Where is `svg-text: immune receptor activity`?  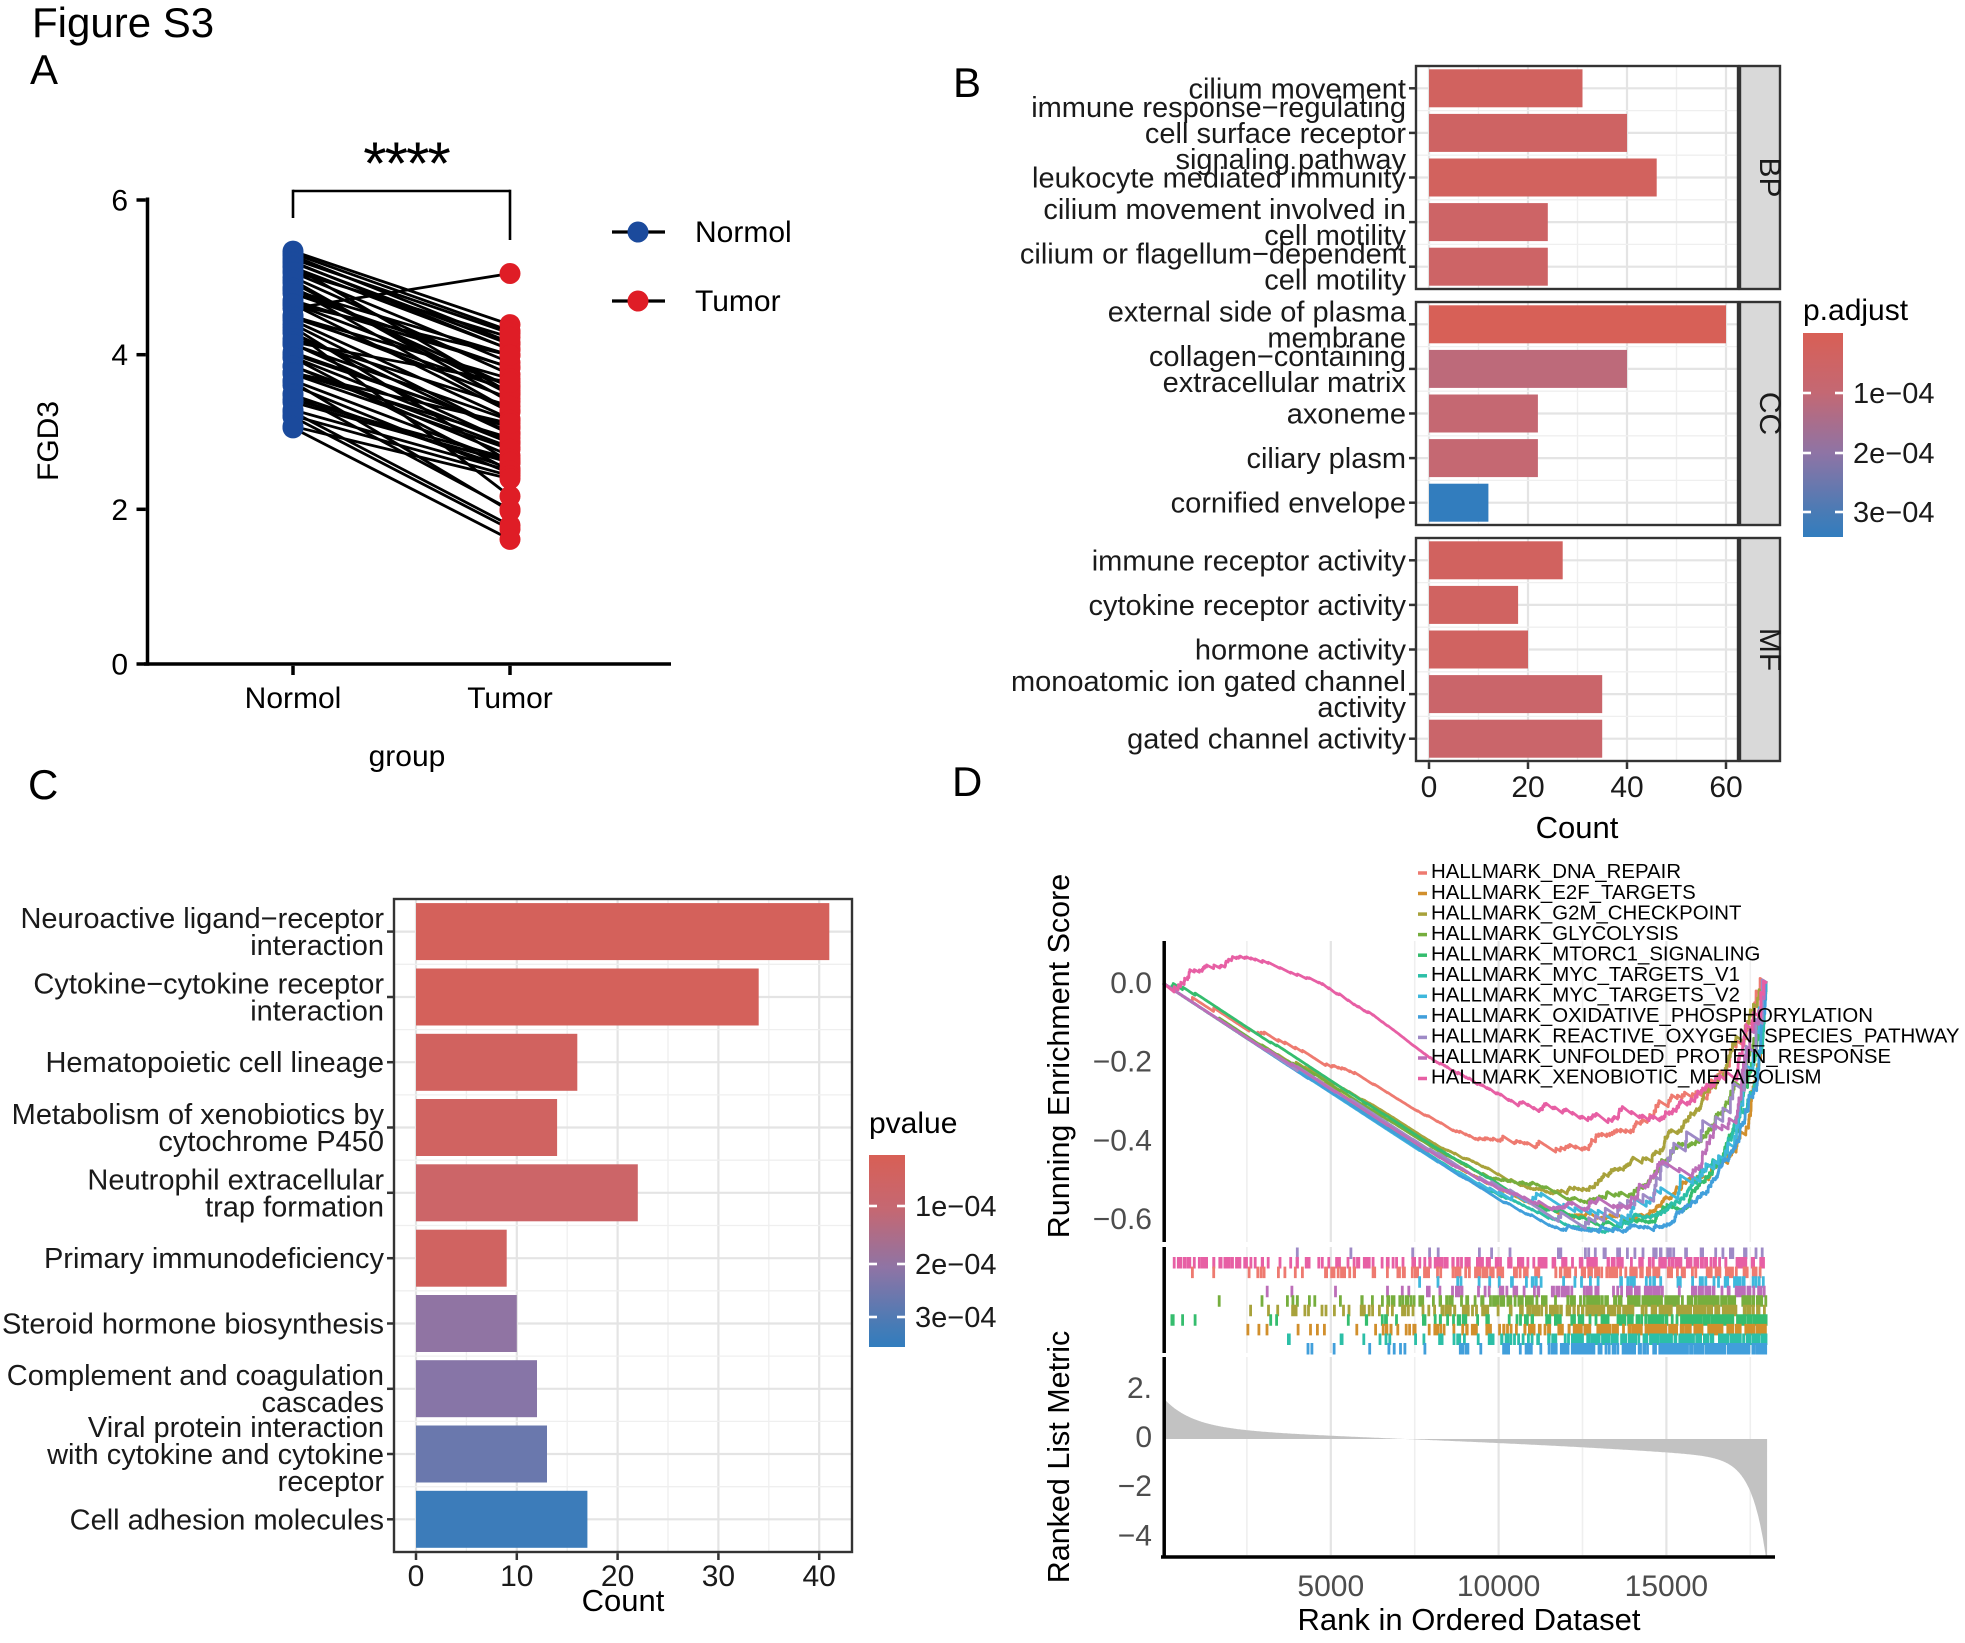
svg-text: immune receptor activity is located at coordinates (1249, 561).